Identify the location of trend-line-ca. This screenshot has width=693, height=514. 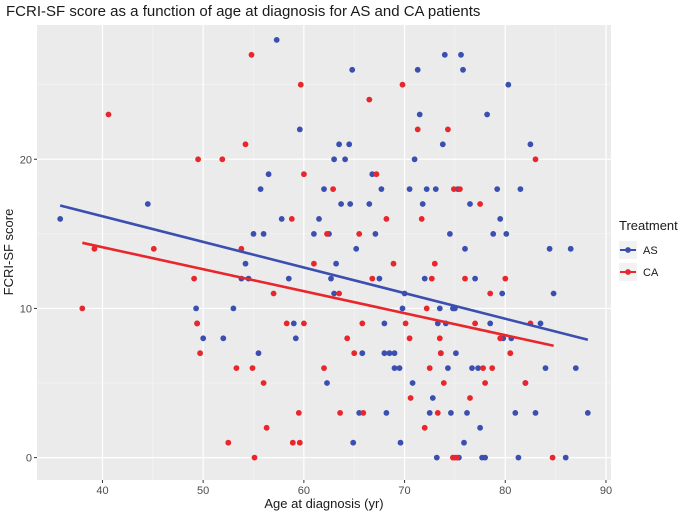
(318, 294).